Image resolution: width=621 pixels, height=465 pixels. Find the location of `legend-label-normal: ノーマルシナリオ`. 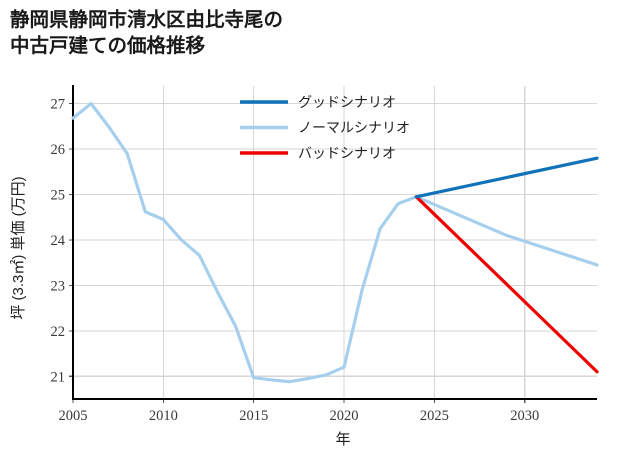

legend-label-normal: ノーマルシナリオ is located at coordinates (354, 128).